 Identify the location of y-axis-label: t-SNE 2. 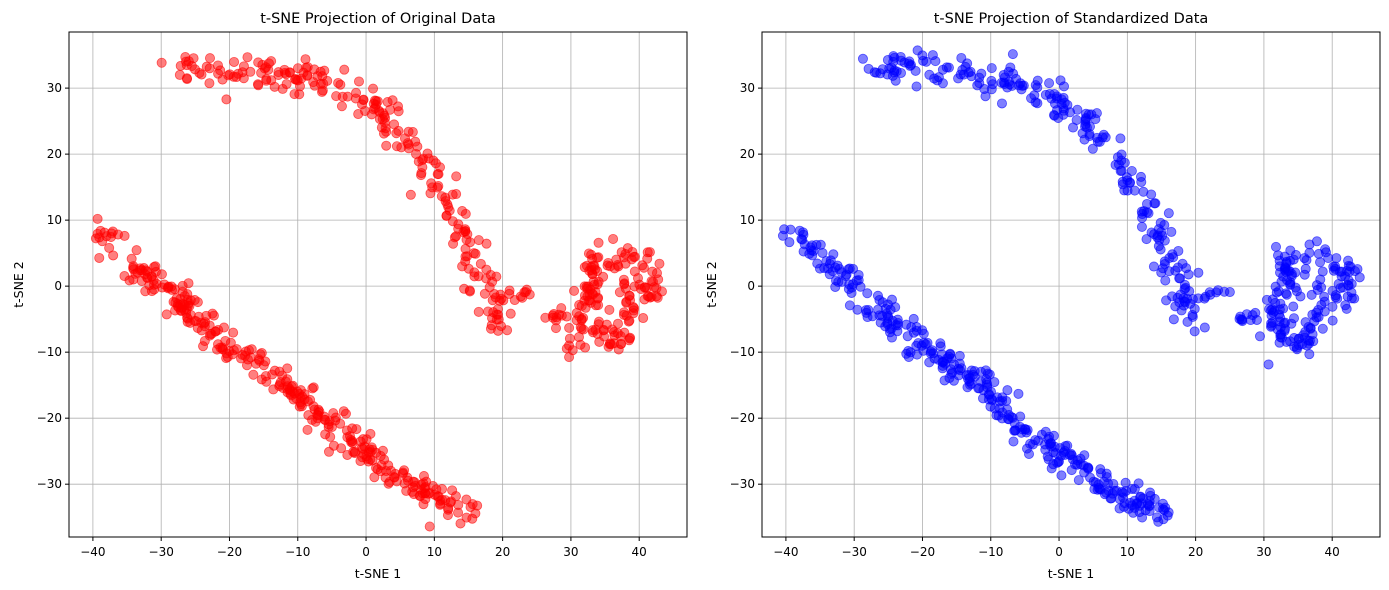
(18, 284).